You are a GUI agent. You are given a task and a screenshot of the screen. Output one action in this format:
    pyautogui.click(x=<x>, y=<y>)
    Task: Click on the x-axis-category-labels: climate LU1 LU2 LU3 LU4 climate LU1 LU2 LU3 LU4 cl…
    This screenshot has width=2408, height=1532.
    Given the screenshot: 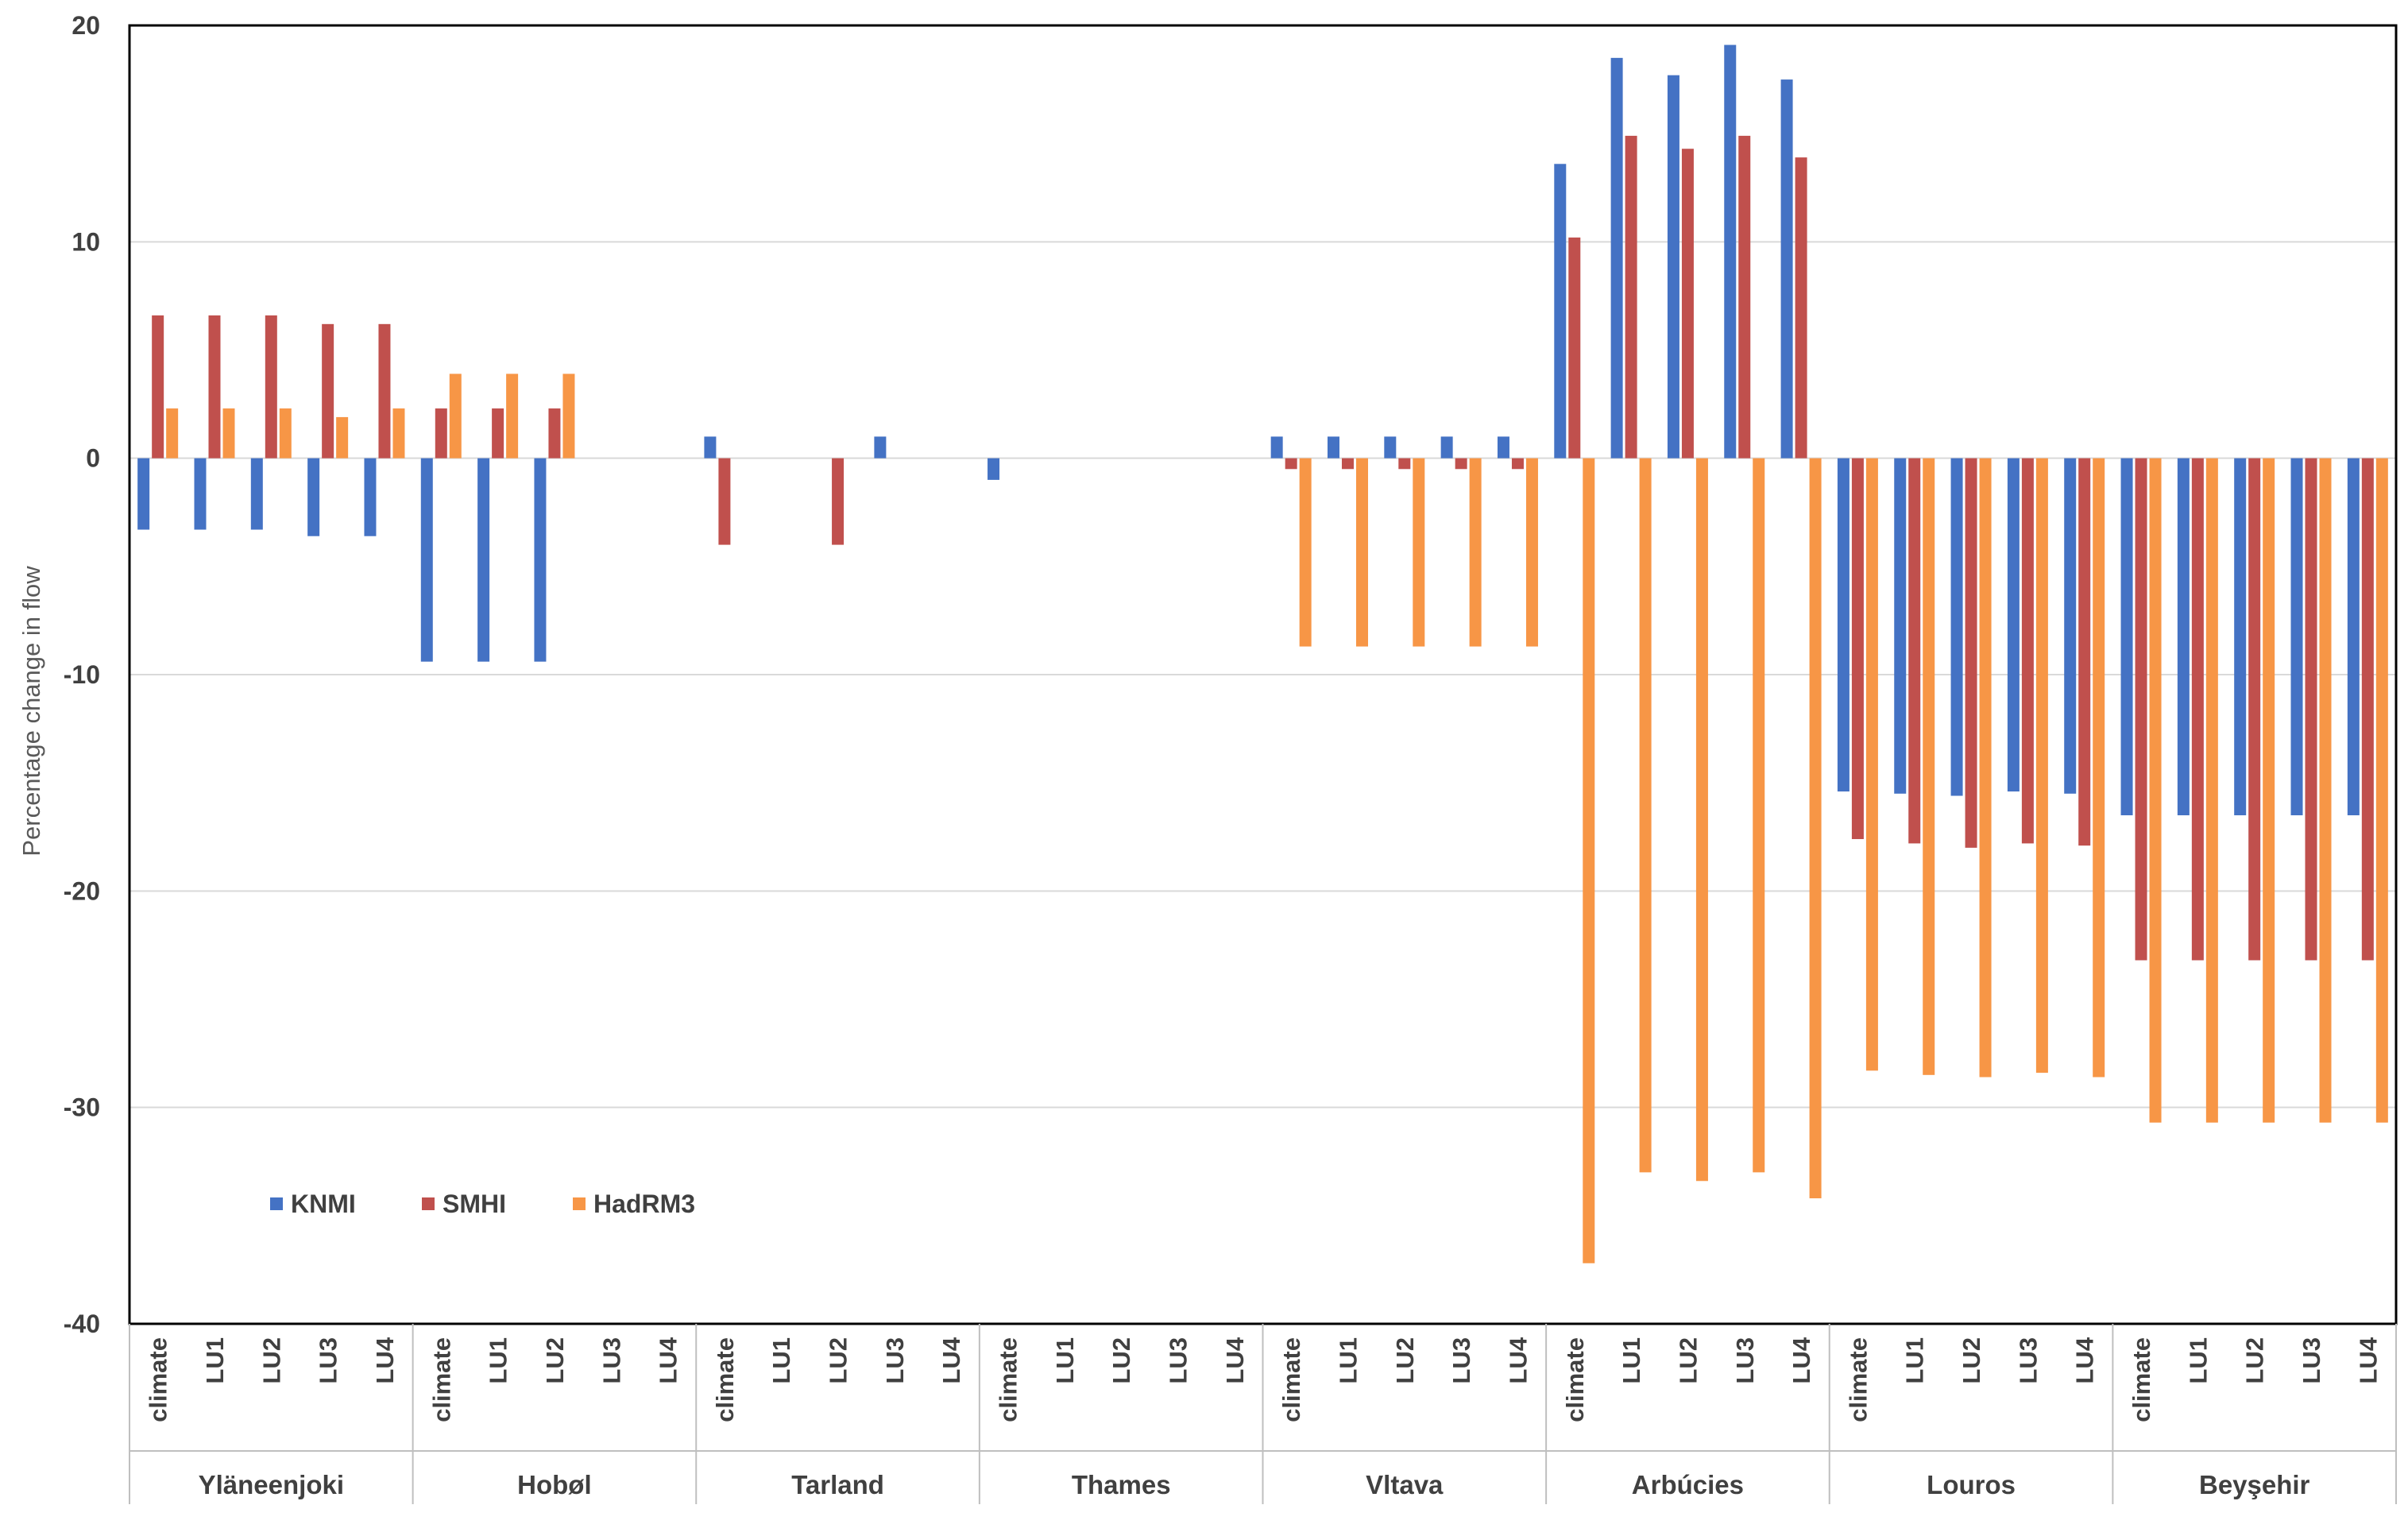 What is the action you would take?
    pyautogui.click(x=1264, y=1379)
    